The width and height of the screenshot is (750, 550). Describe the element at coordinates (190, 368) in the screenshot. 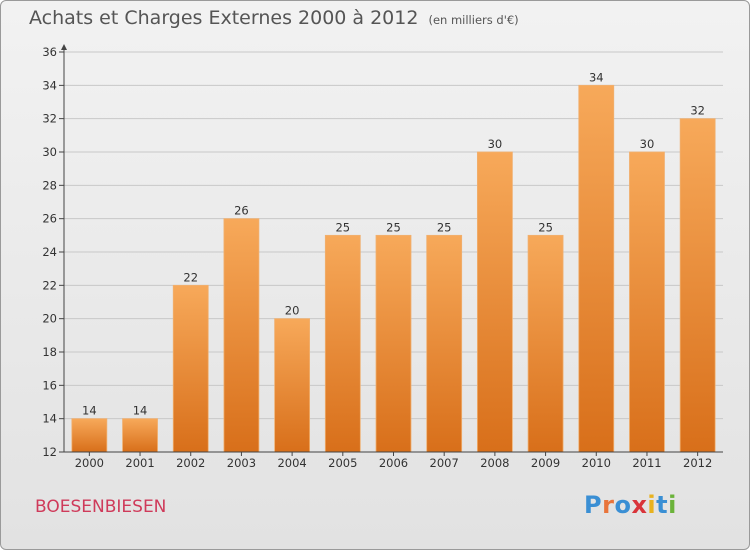

I see `bar-2002` at that location.